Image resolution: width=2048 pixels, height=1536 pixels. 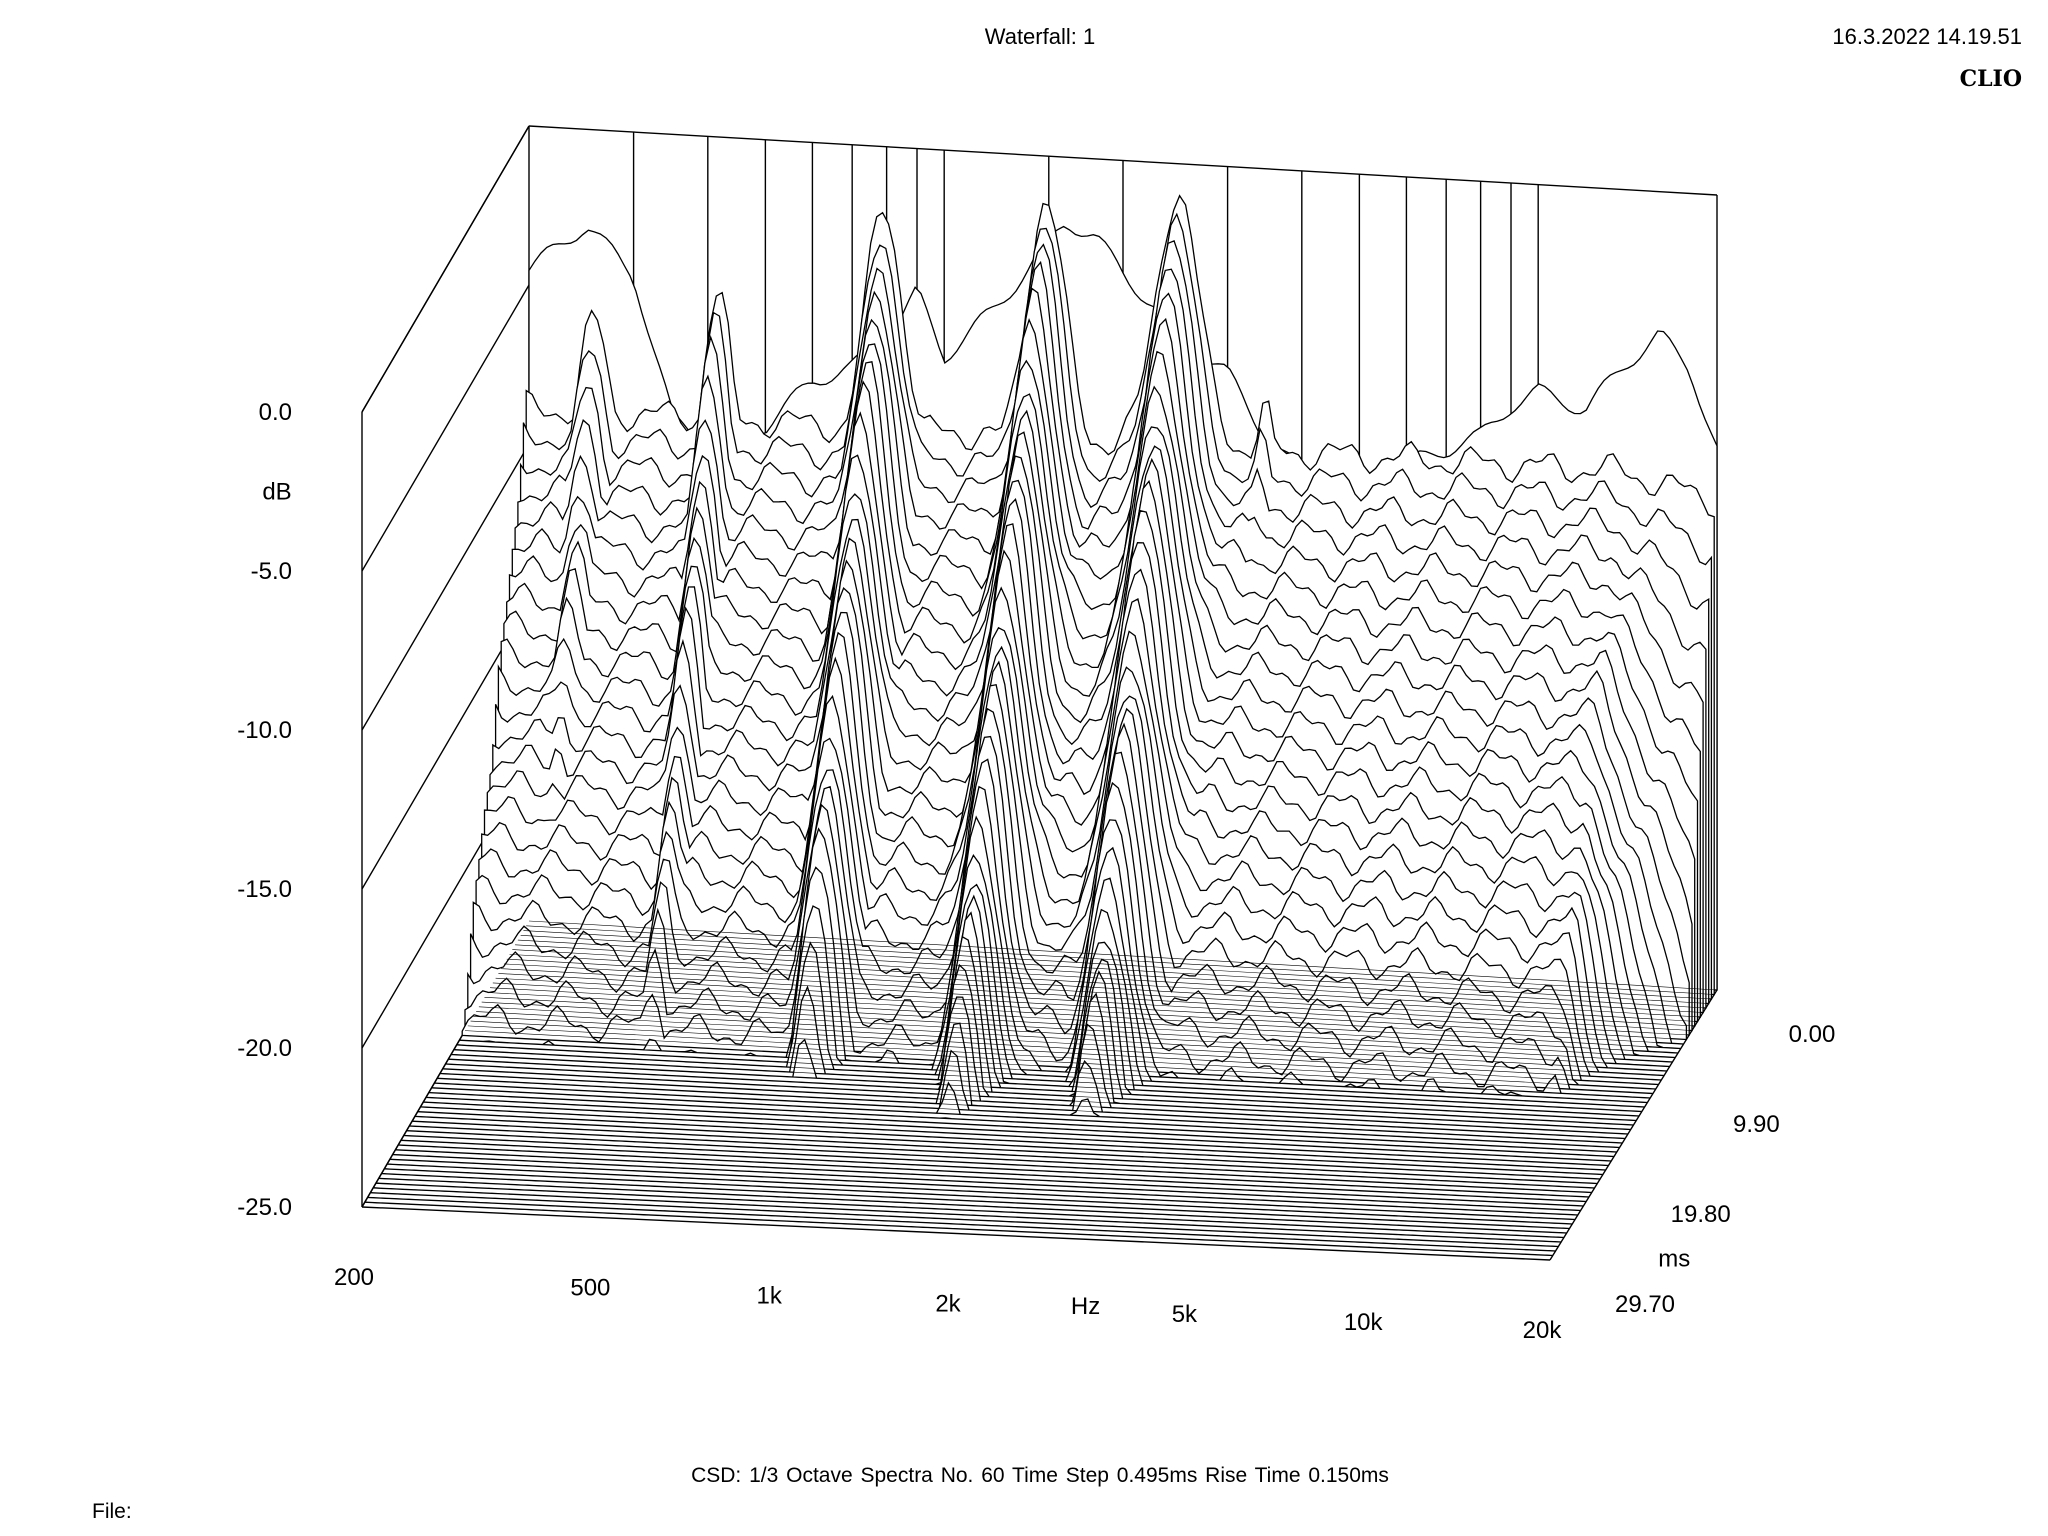 I want to click on db-tick-label: -5.0, so click(x=271, y=571).